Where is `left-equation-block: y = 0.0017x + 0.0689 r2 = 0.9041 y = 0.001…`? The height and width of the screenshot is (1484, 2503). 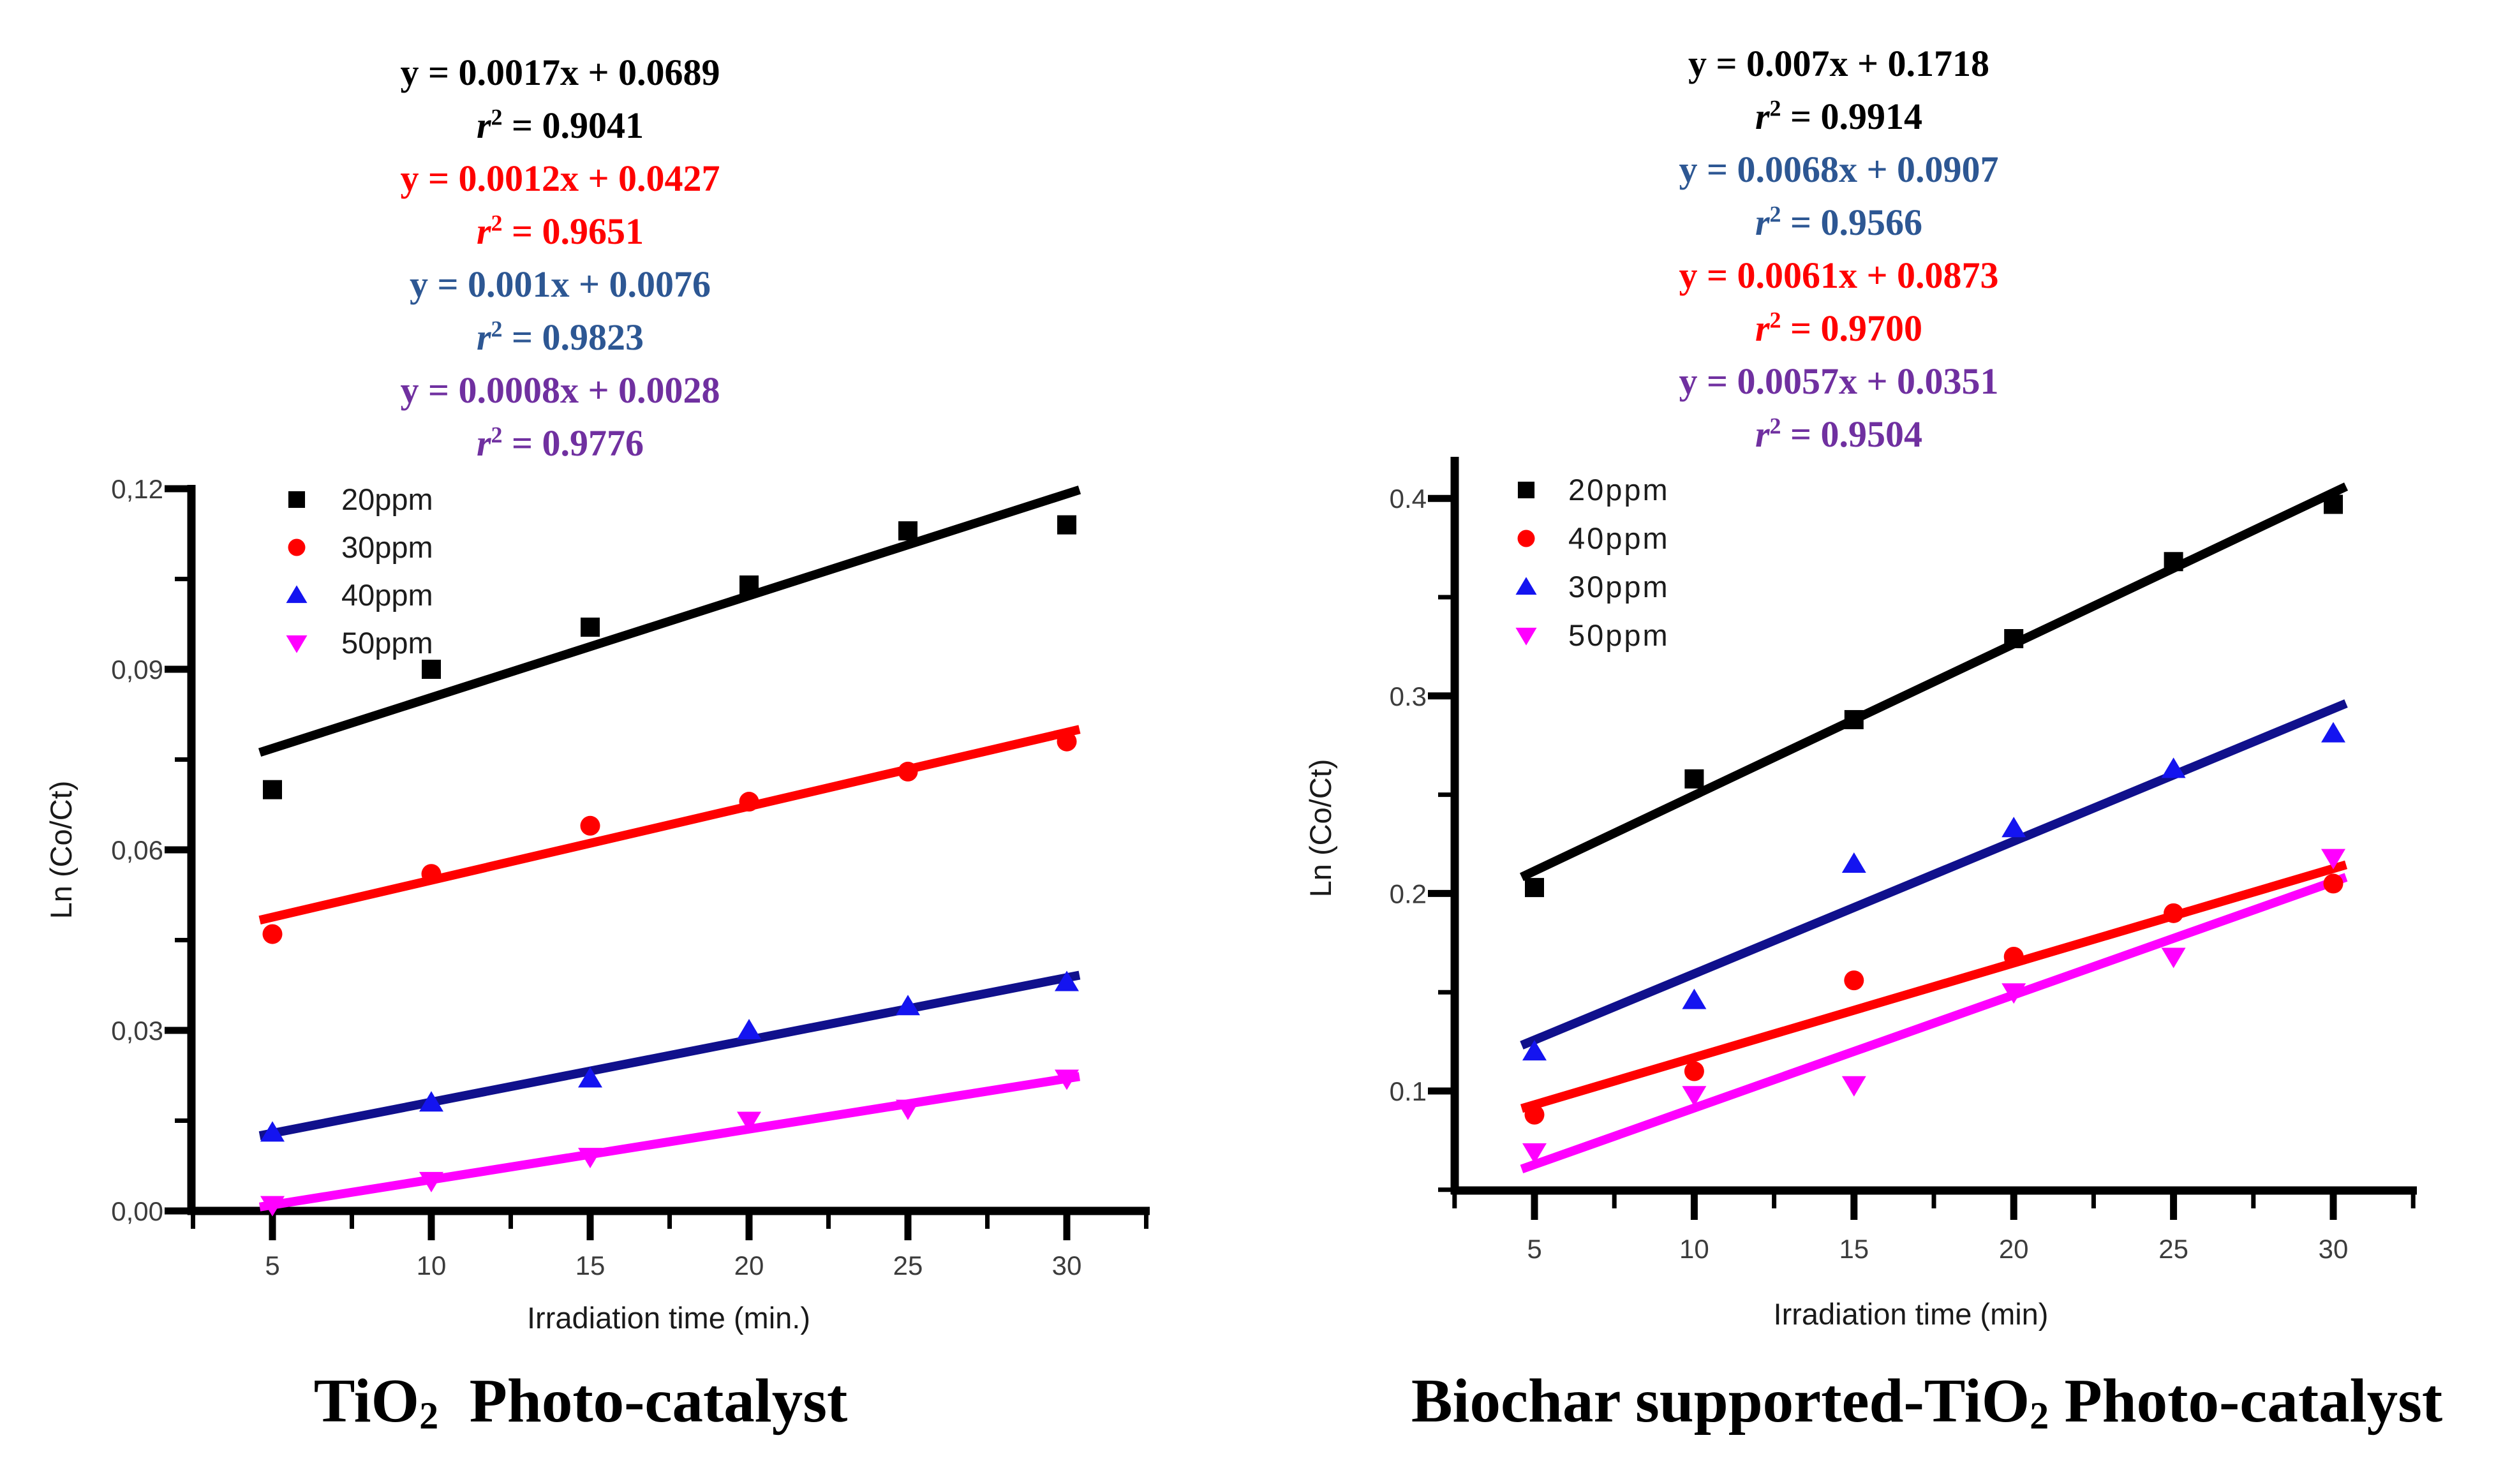 left-equation-block: y = 0.0017x + 0.0689 r2 = 0.9041 y = 0.001… is located at coordinates (560, 258).